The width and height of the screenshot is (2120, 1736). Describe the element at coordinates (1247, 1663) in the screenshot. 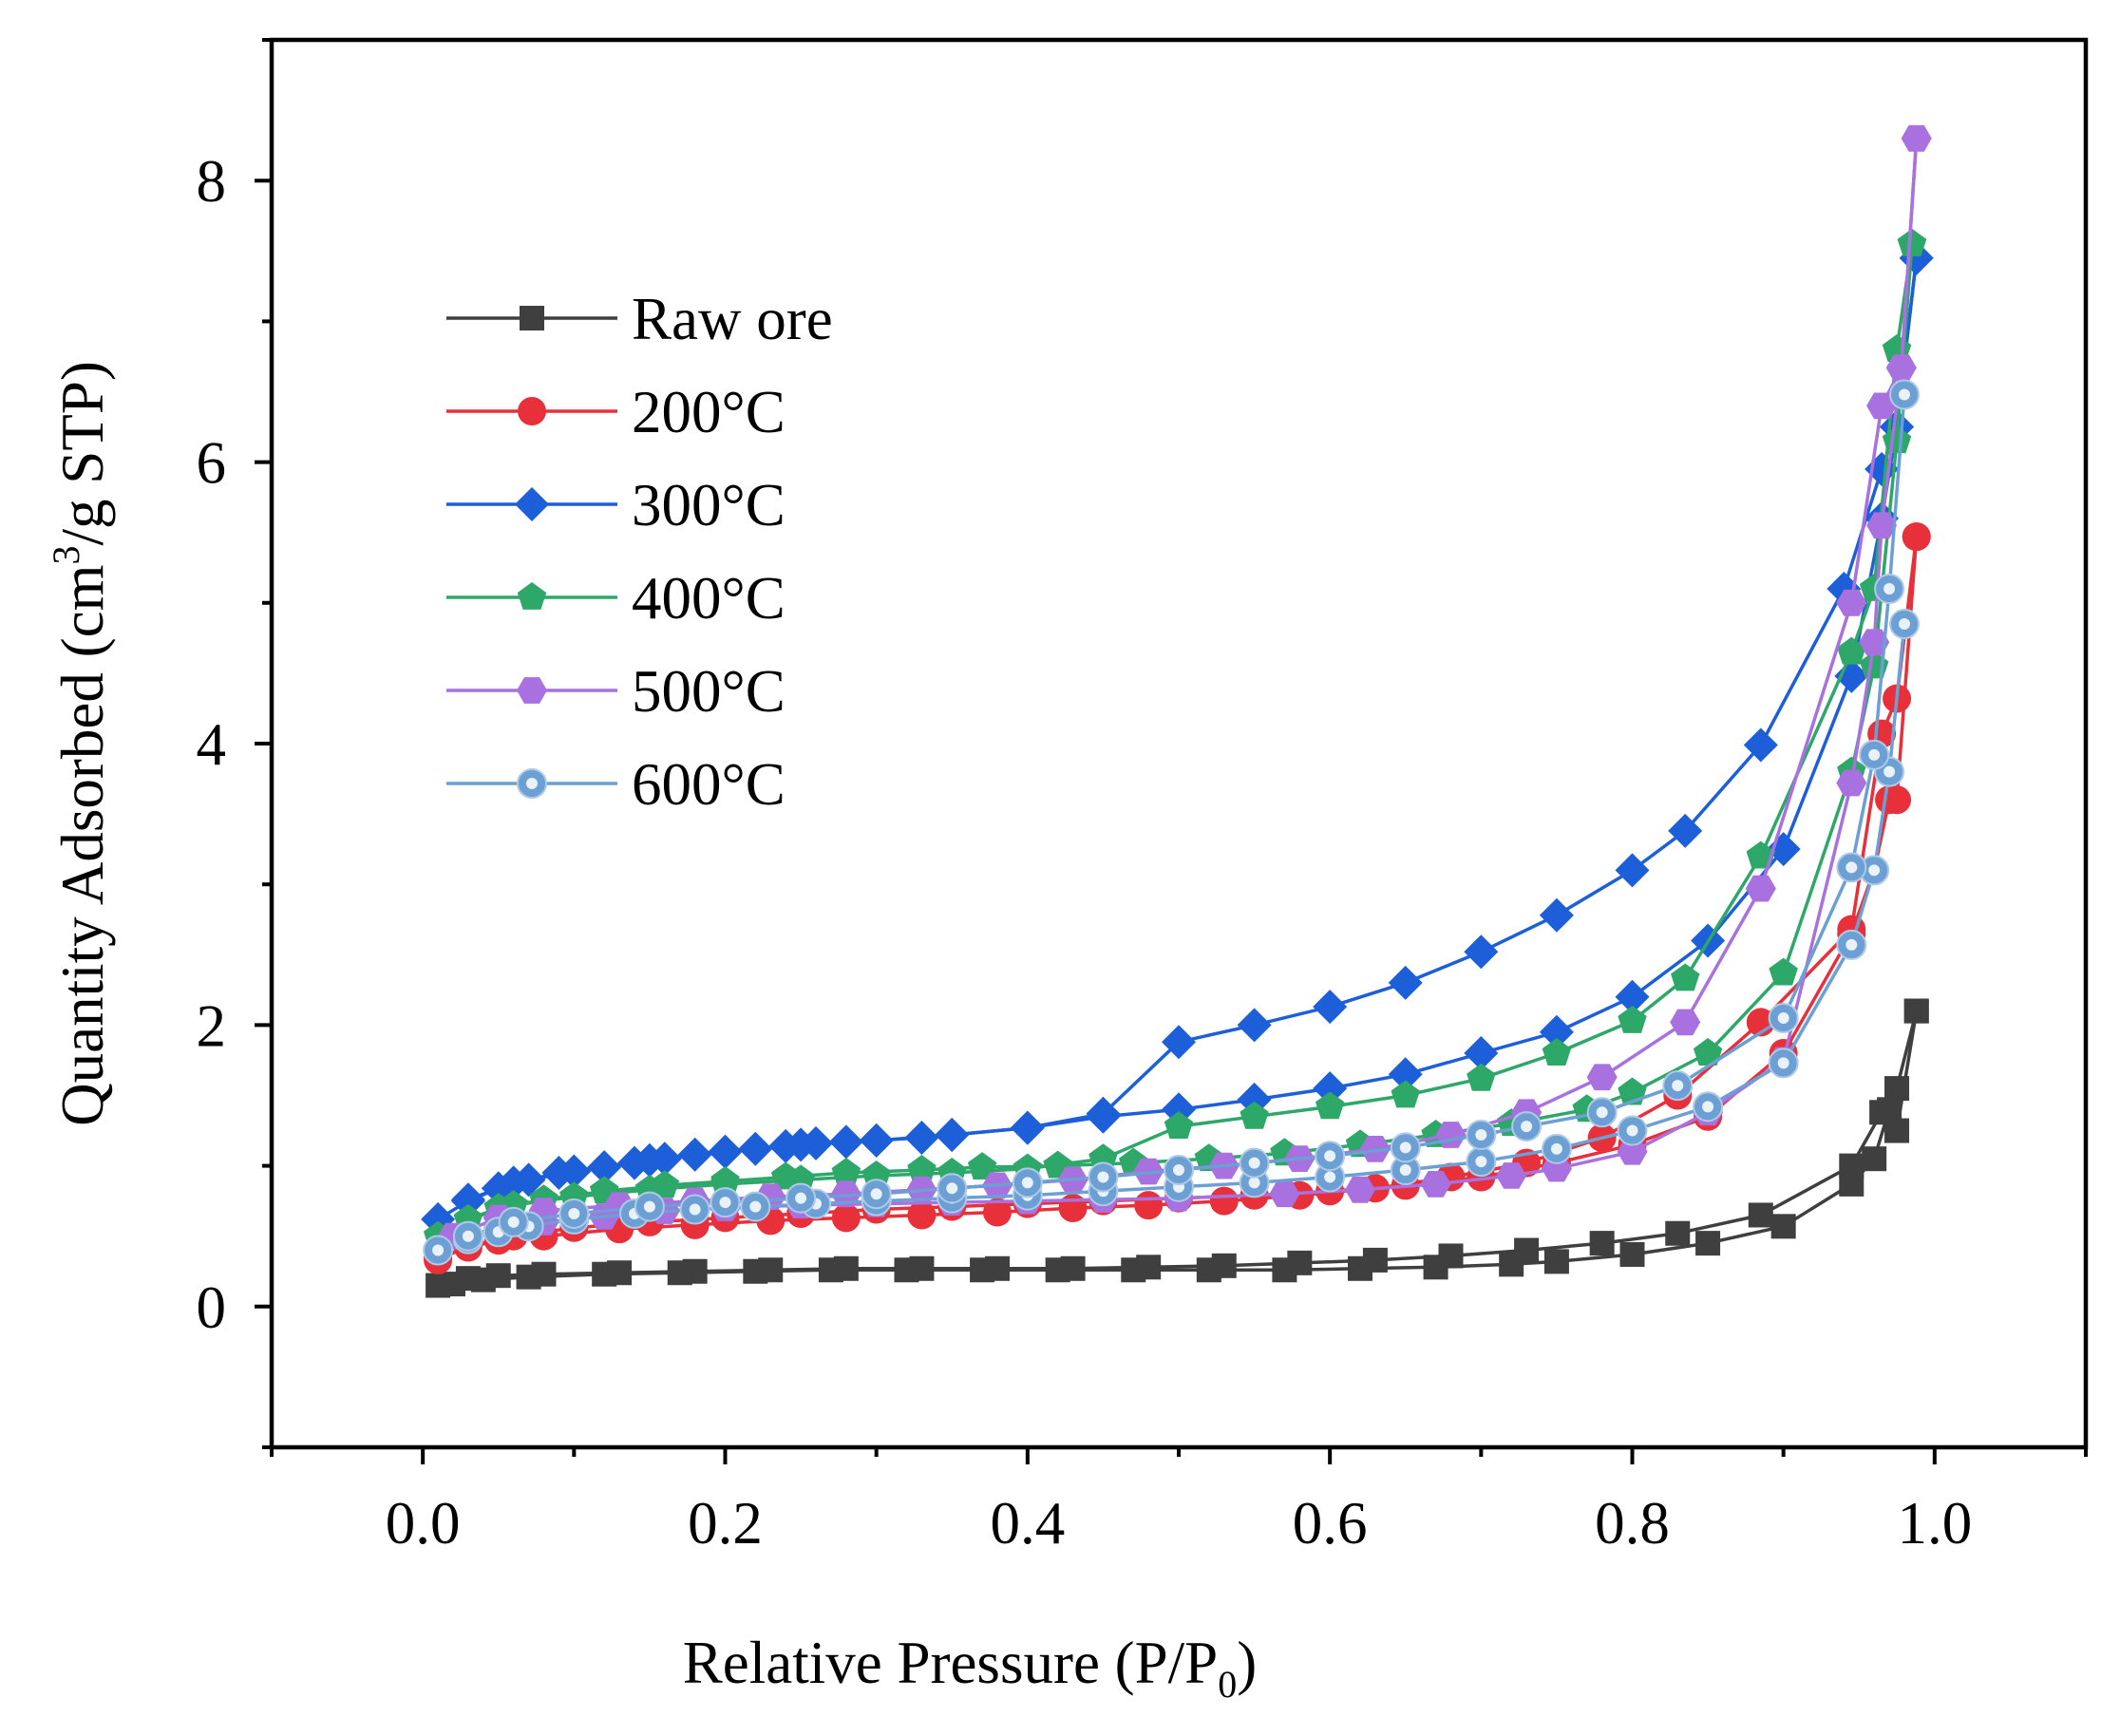

I see `x-axis-title-end: )` at that location.